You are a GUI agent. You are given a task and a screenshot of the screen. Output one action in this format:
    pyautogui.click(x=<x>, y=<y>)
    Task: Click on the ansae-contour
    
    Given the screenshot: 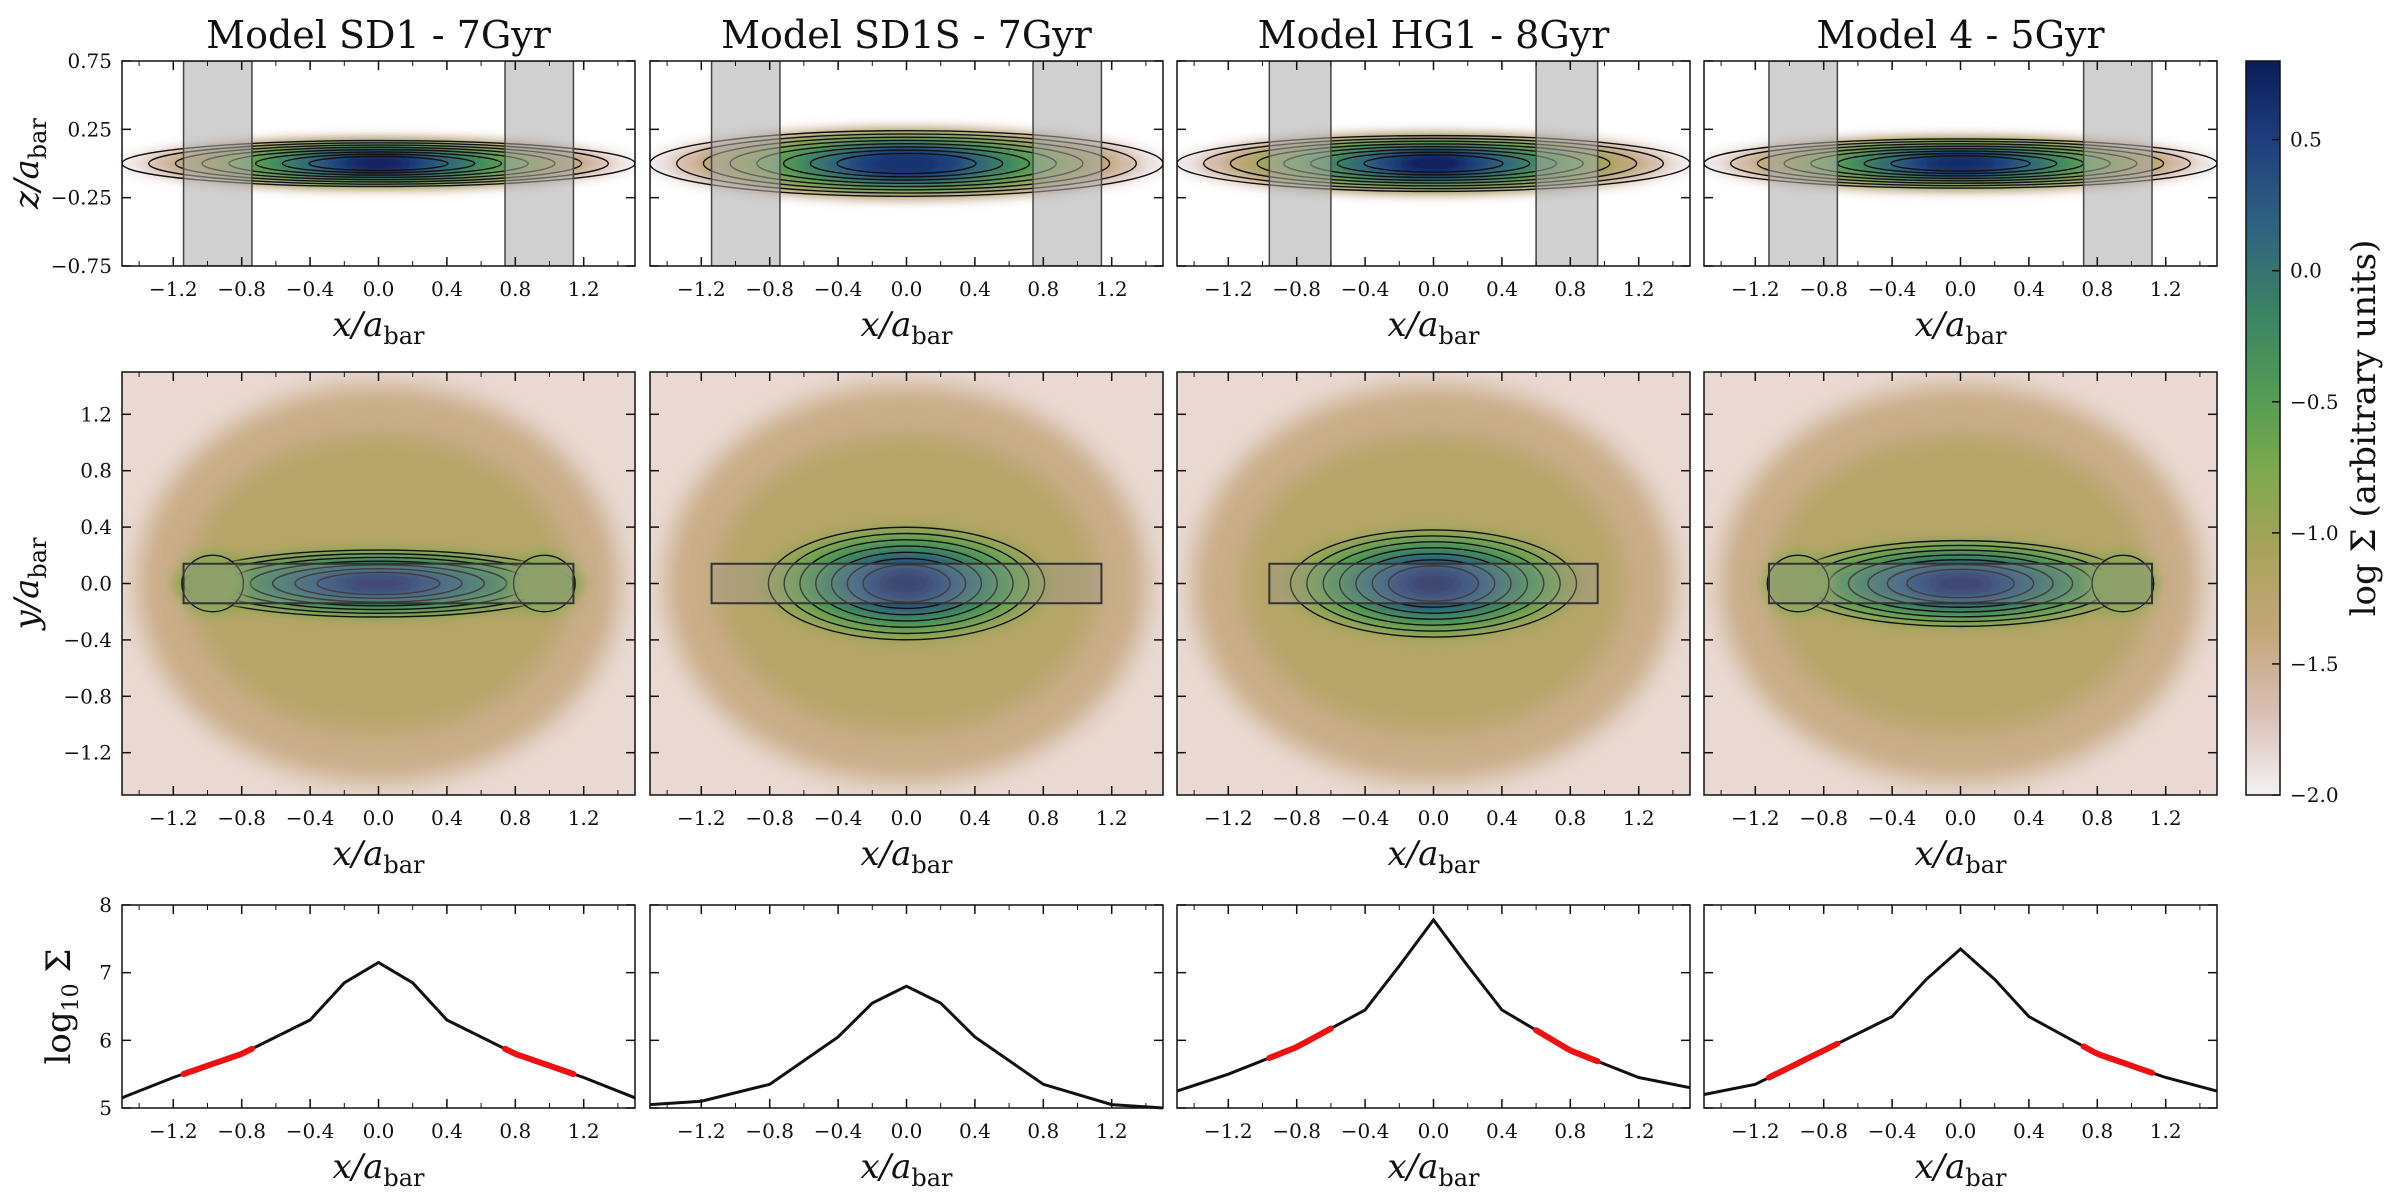 What is the action you would take?
    pyautogui.click(x=544, y=583)
    